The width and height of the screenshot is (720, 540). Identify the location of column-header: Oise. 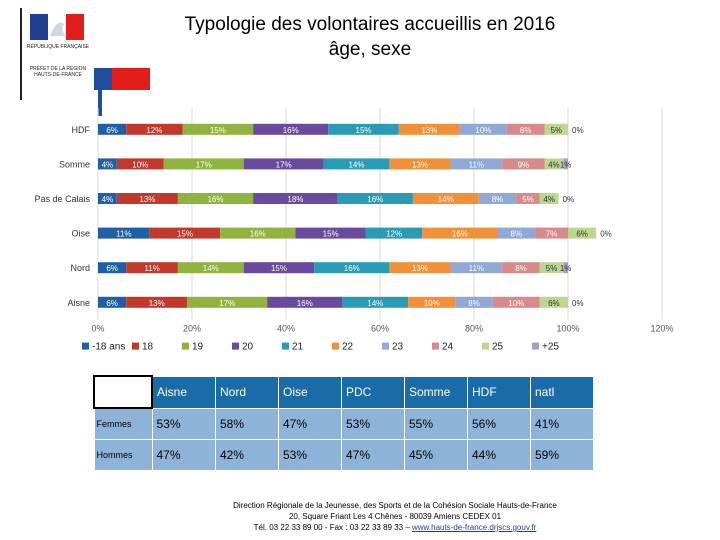
(310, 392).